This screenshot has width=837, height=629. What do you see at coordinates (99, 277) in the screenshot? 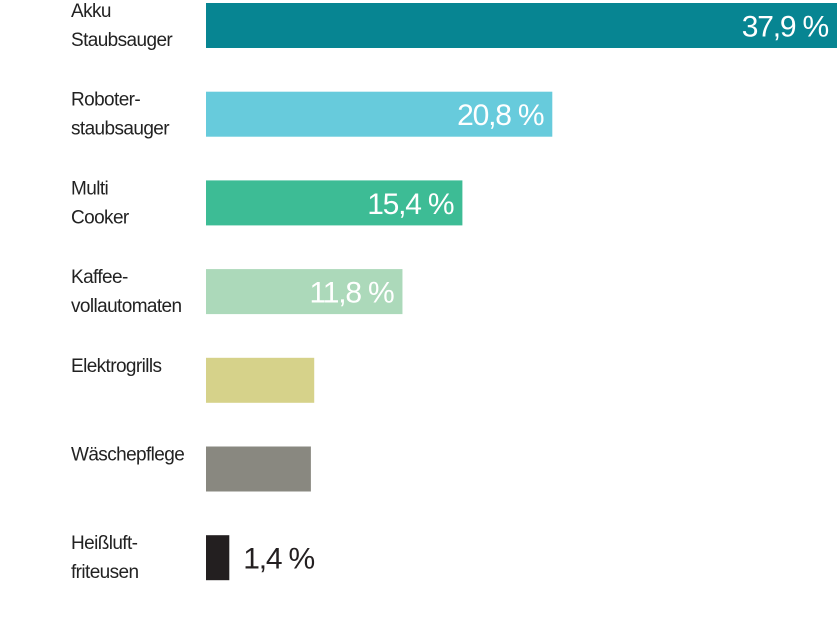
I see `category-label-line: Kaffee-` at bounding box center [99, 277].